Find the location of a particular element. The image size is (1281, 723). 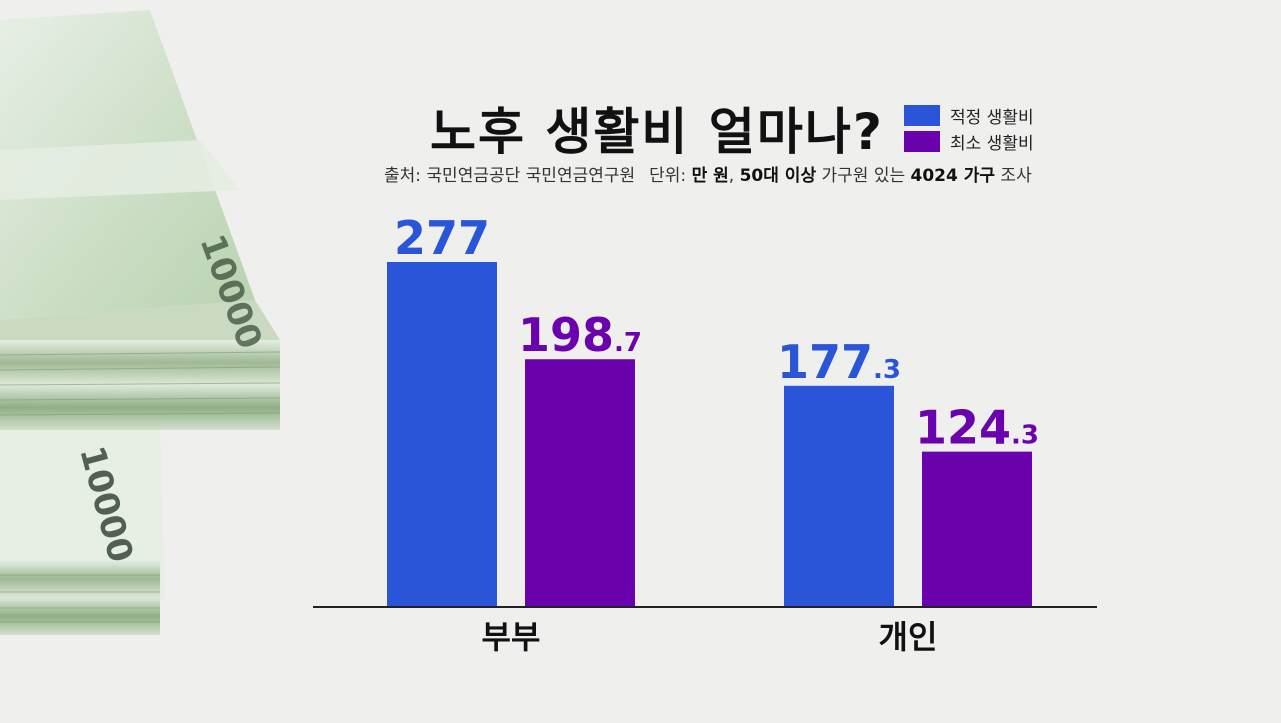

bar-value-label: 277 is located at coordinates (442, 238).